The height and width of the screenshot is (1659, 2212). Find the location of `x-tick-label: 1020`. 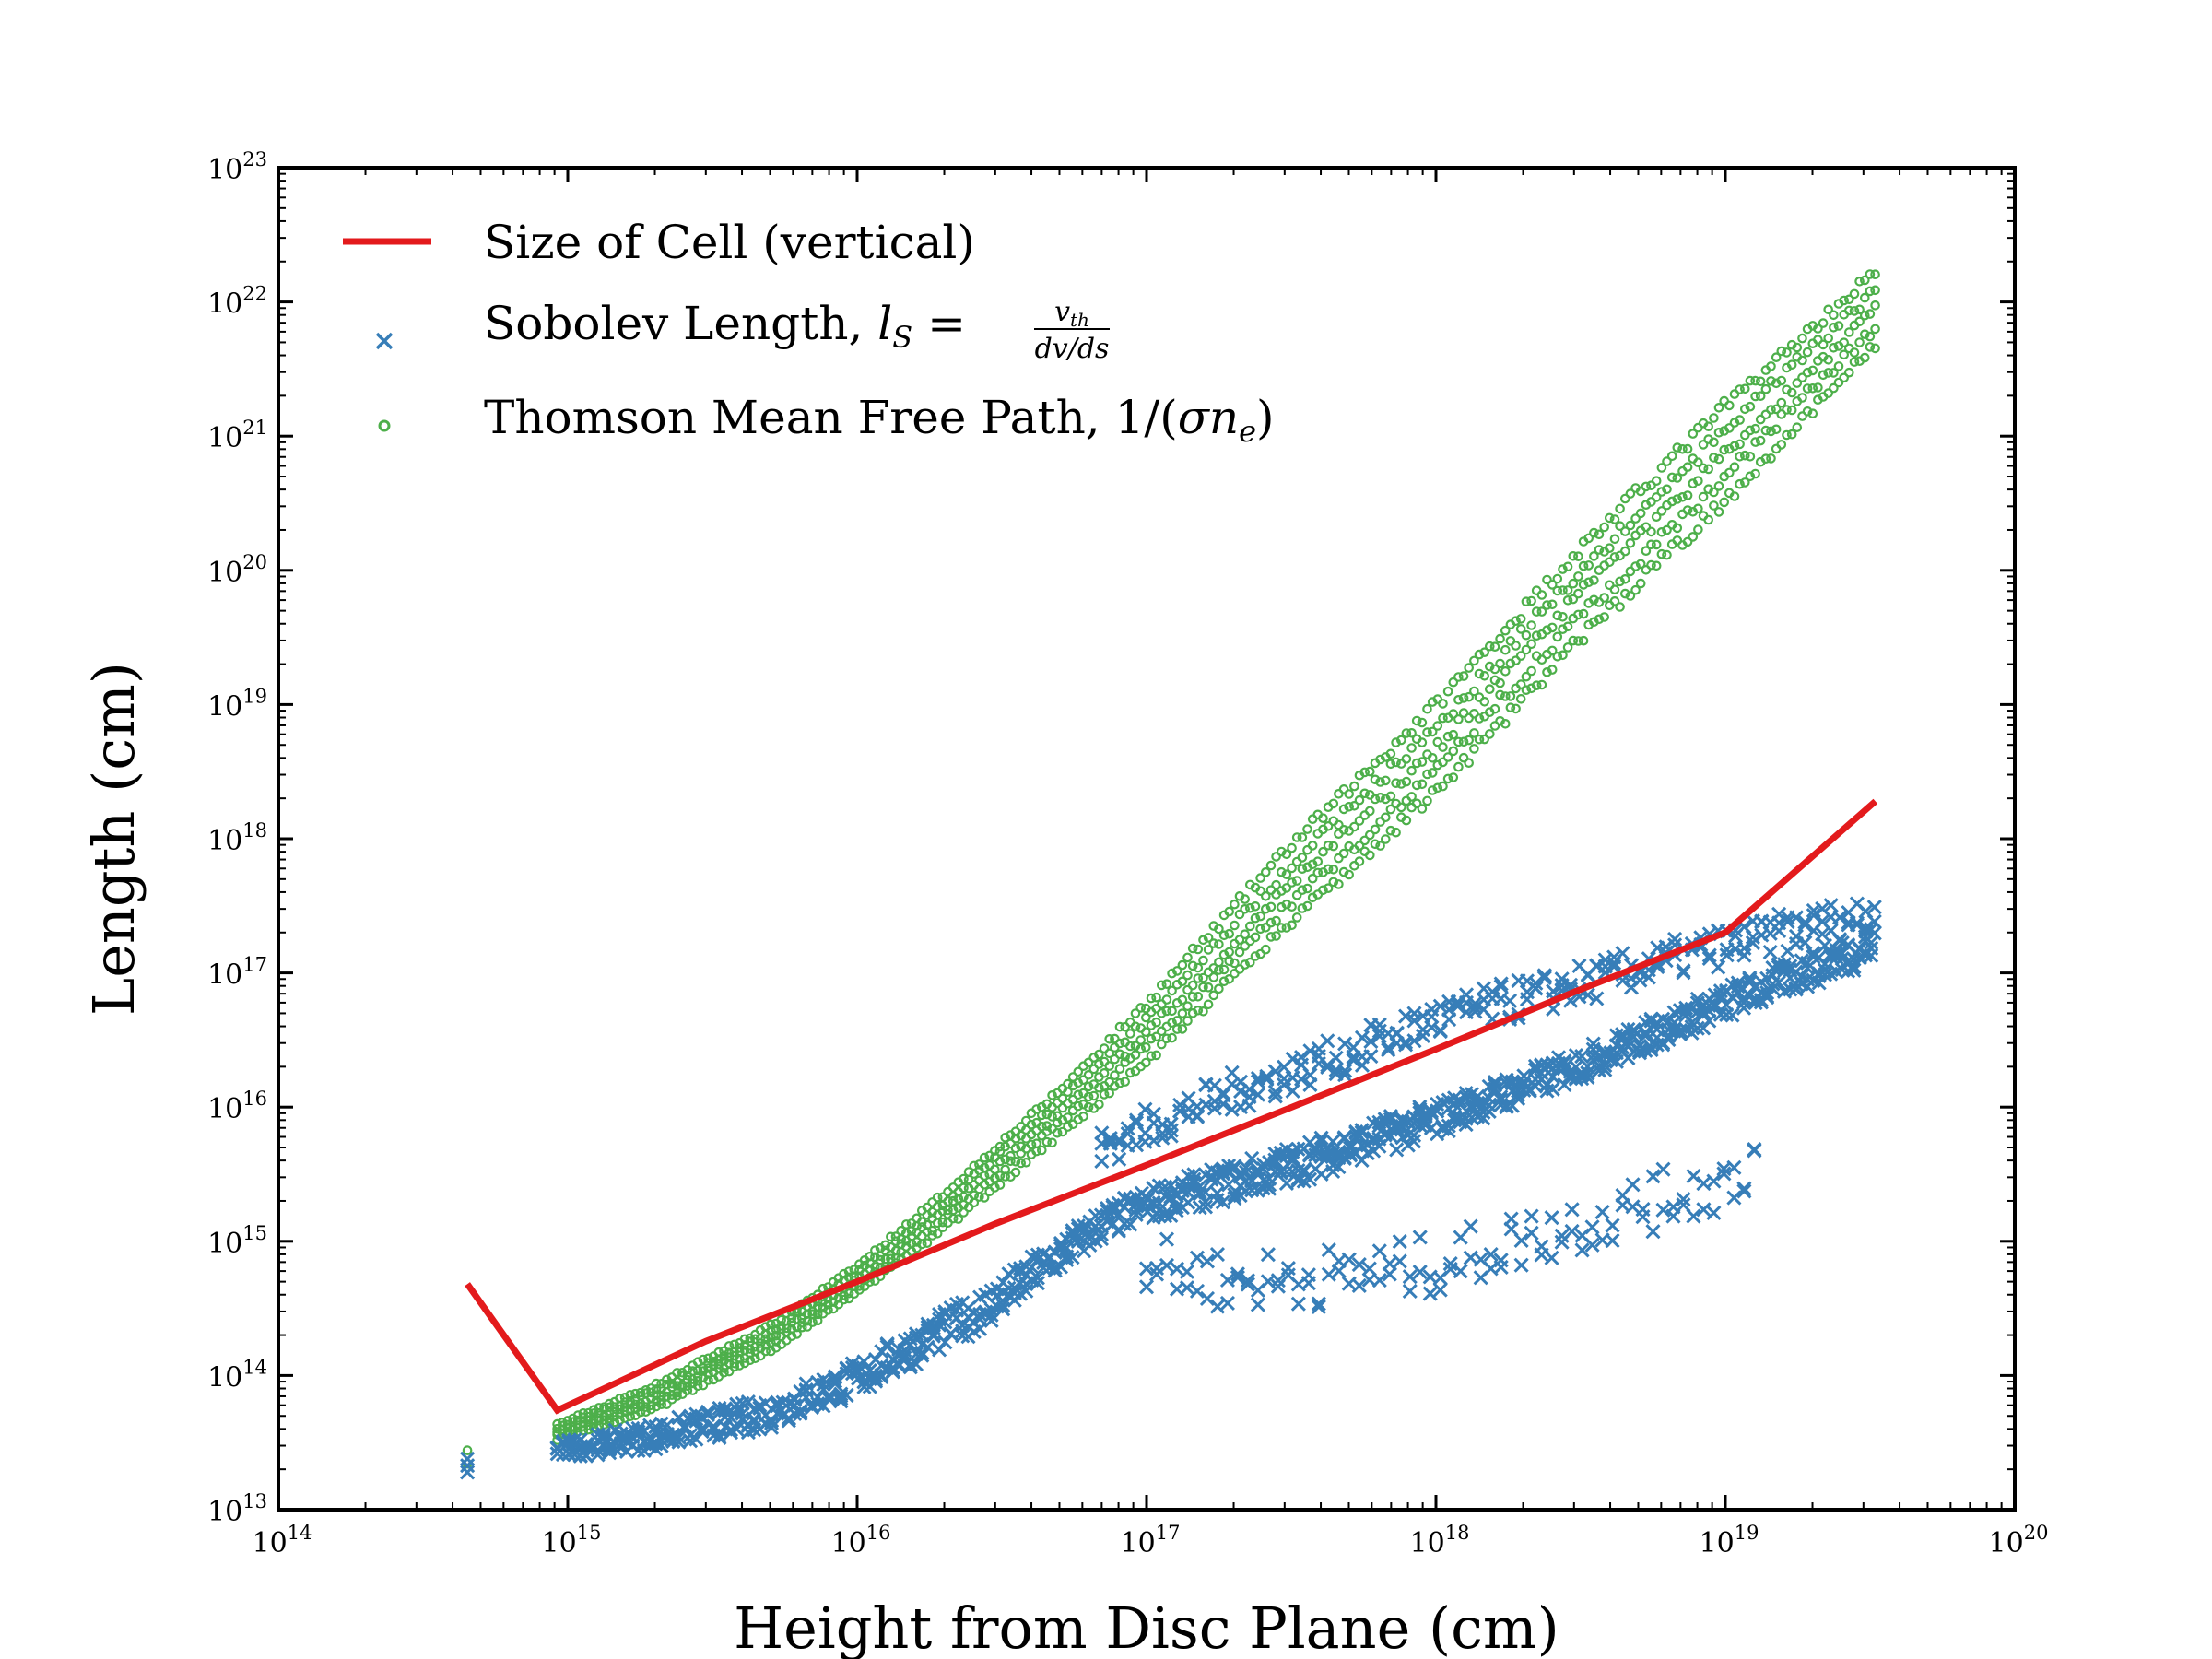

x-tick-label: 1020 is located at coordinates (2019, 1540).